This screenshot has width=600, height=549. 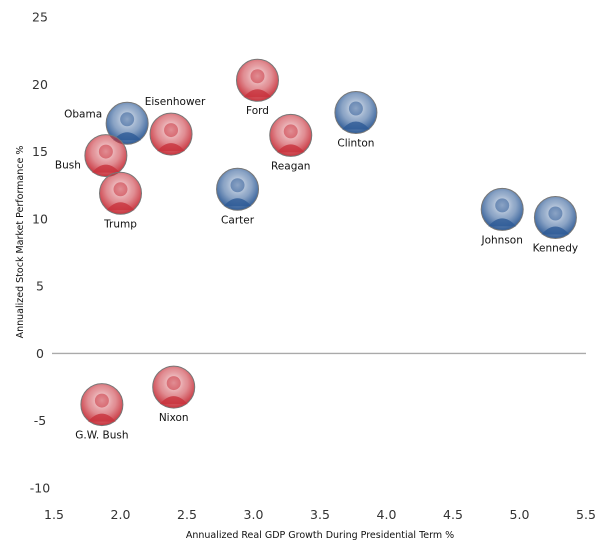 I want to click on president-point: Johnson, so click(x=502, y=216).